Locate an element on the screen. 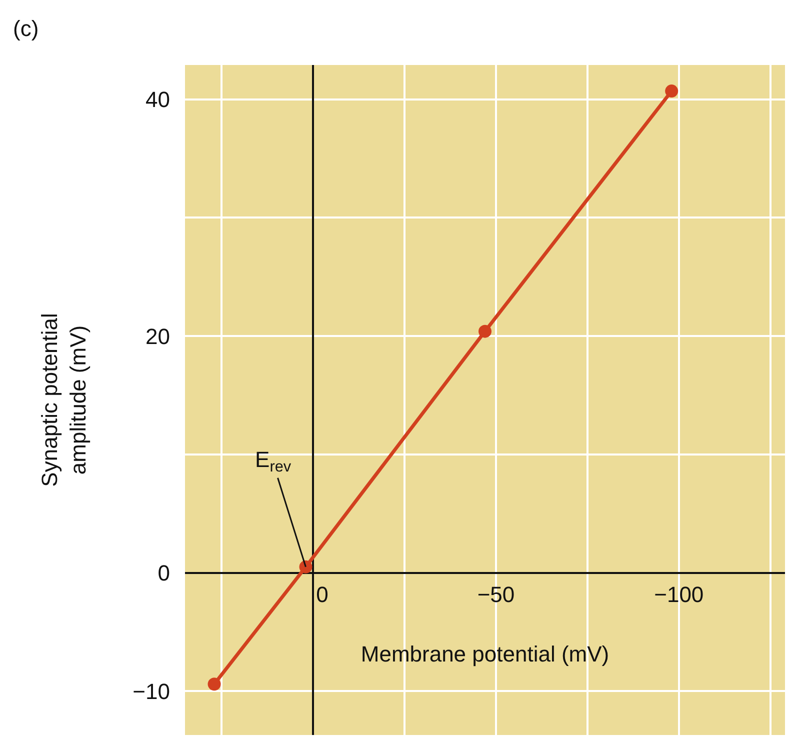 Image resolution: width=803 pixels, height=742 pixels. x-tick-label: −50 is located at coordinates (496, 594).